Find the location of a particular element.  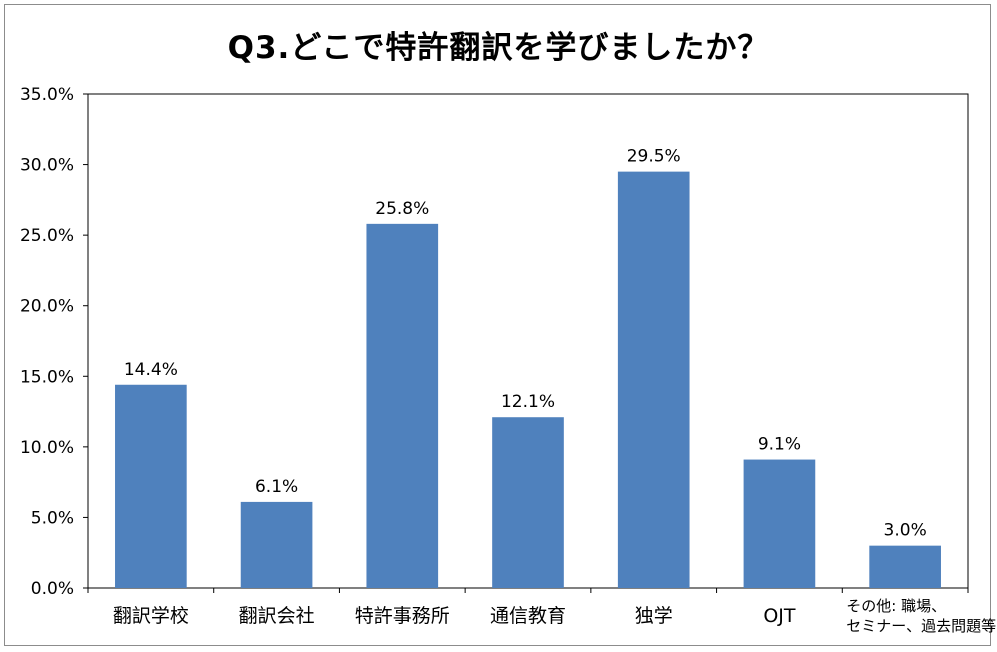

y-tick-label: 30.0% is located at coordinates (47, 166).